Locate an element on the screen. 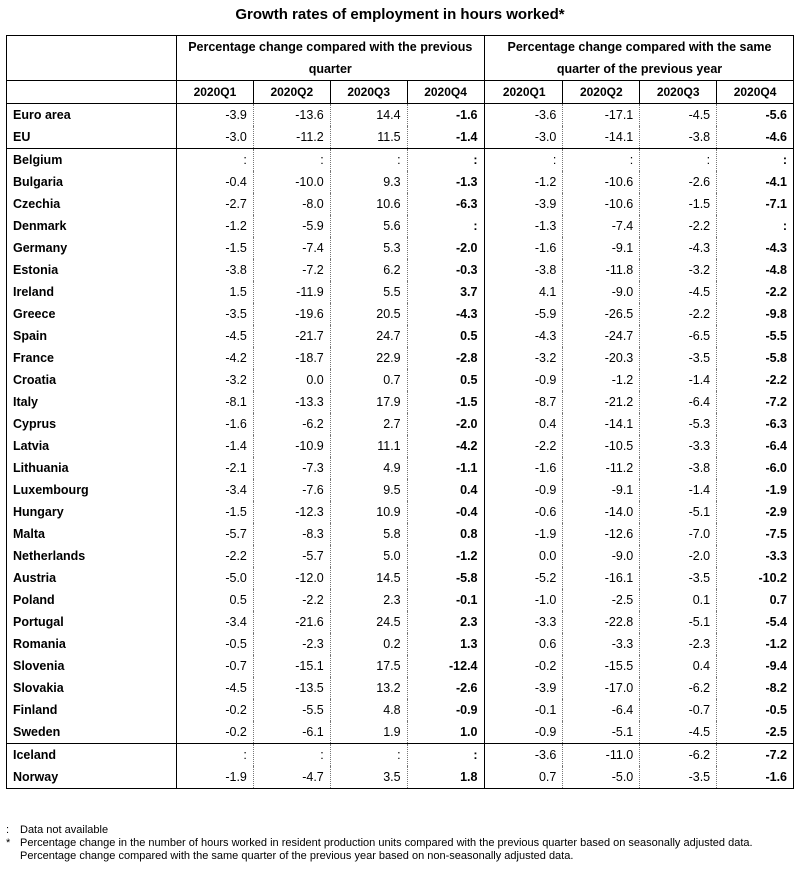 This screenshot has width=800, height=876. value-cell: -4.7 is located at coordinates (291, 777).